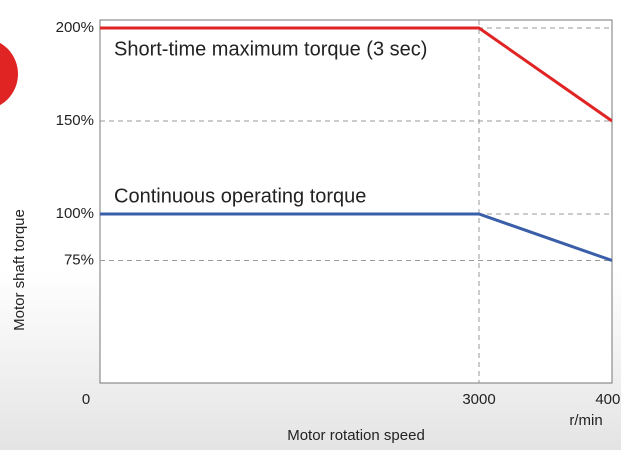 This screenshot has height=450, width=621. Describe the element at coordinates (75, 213) in the screenshot. I see `y-tick-label: 100%` at that location.